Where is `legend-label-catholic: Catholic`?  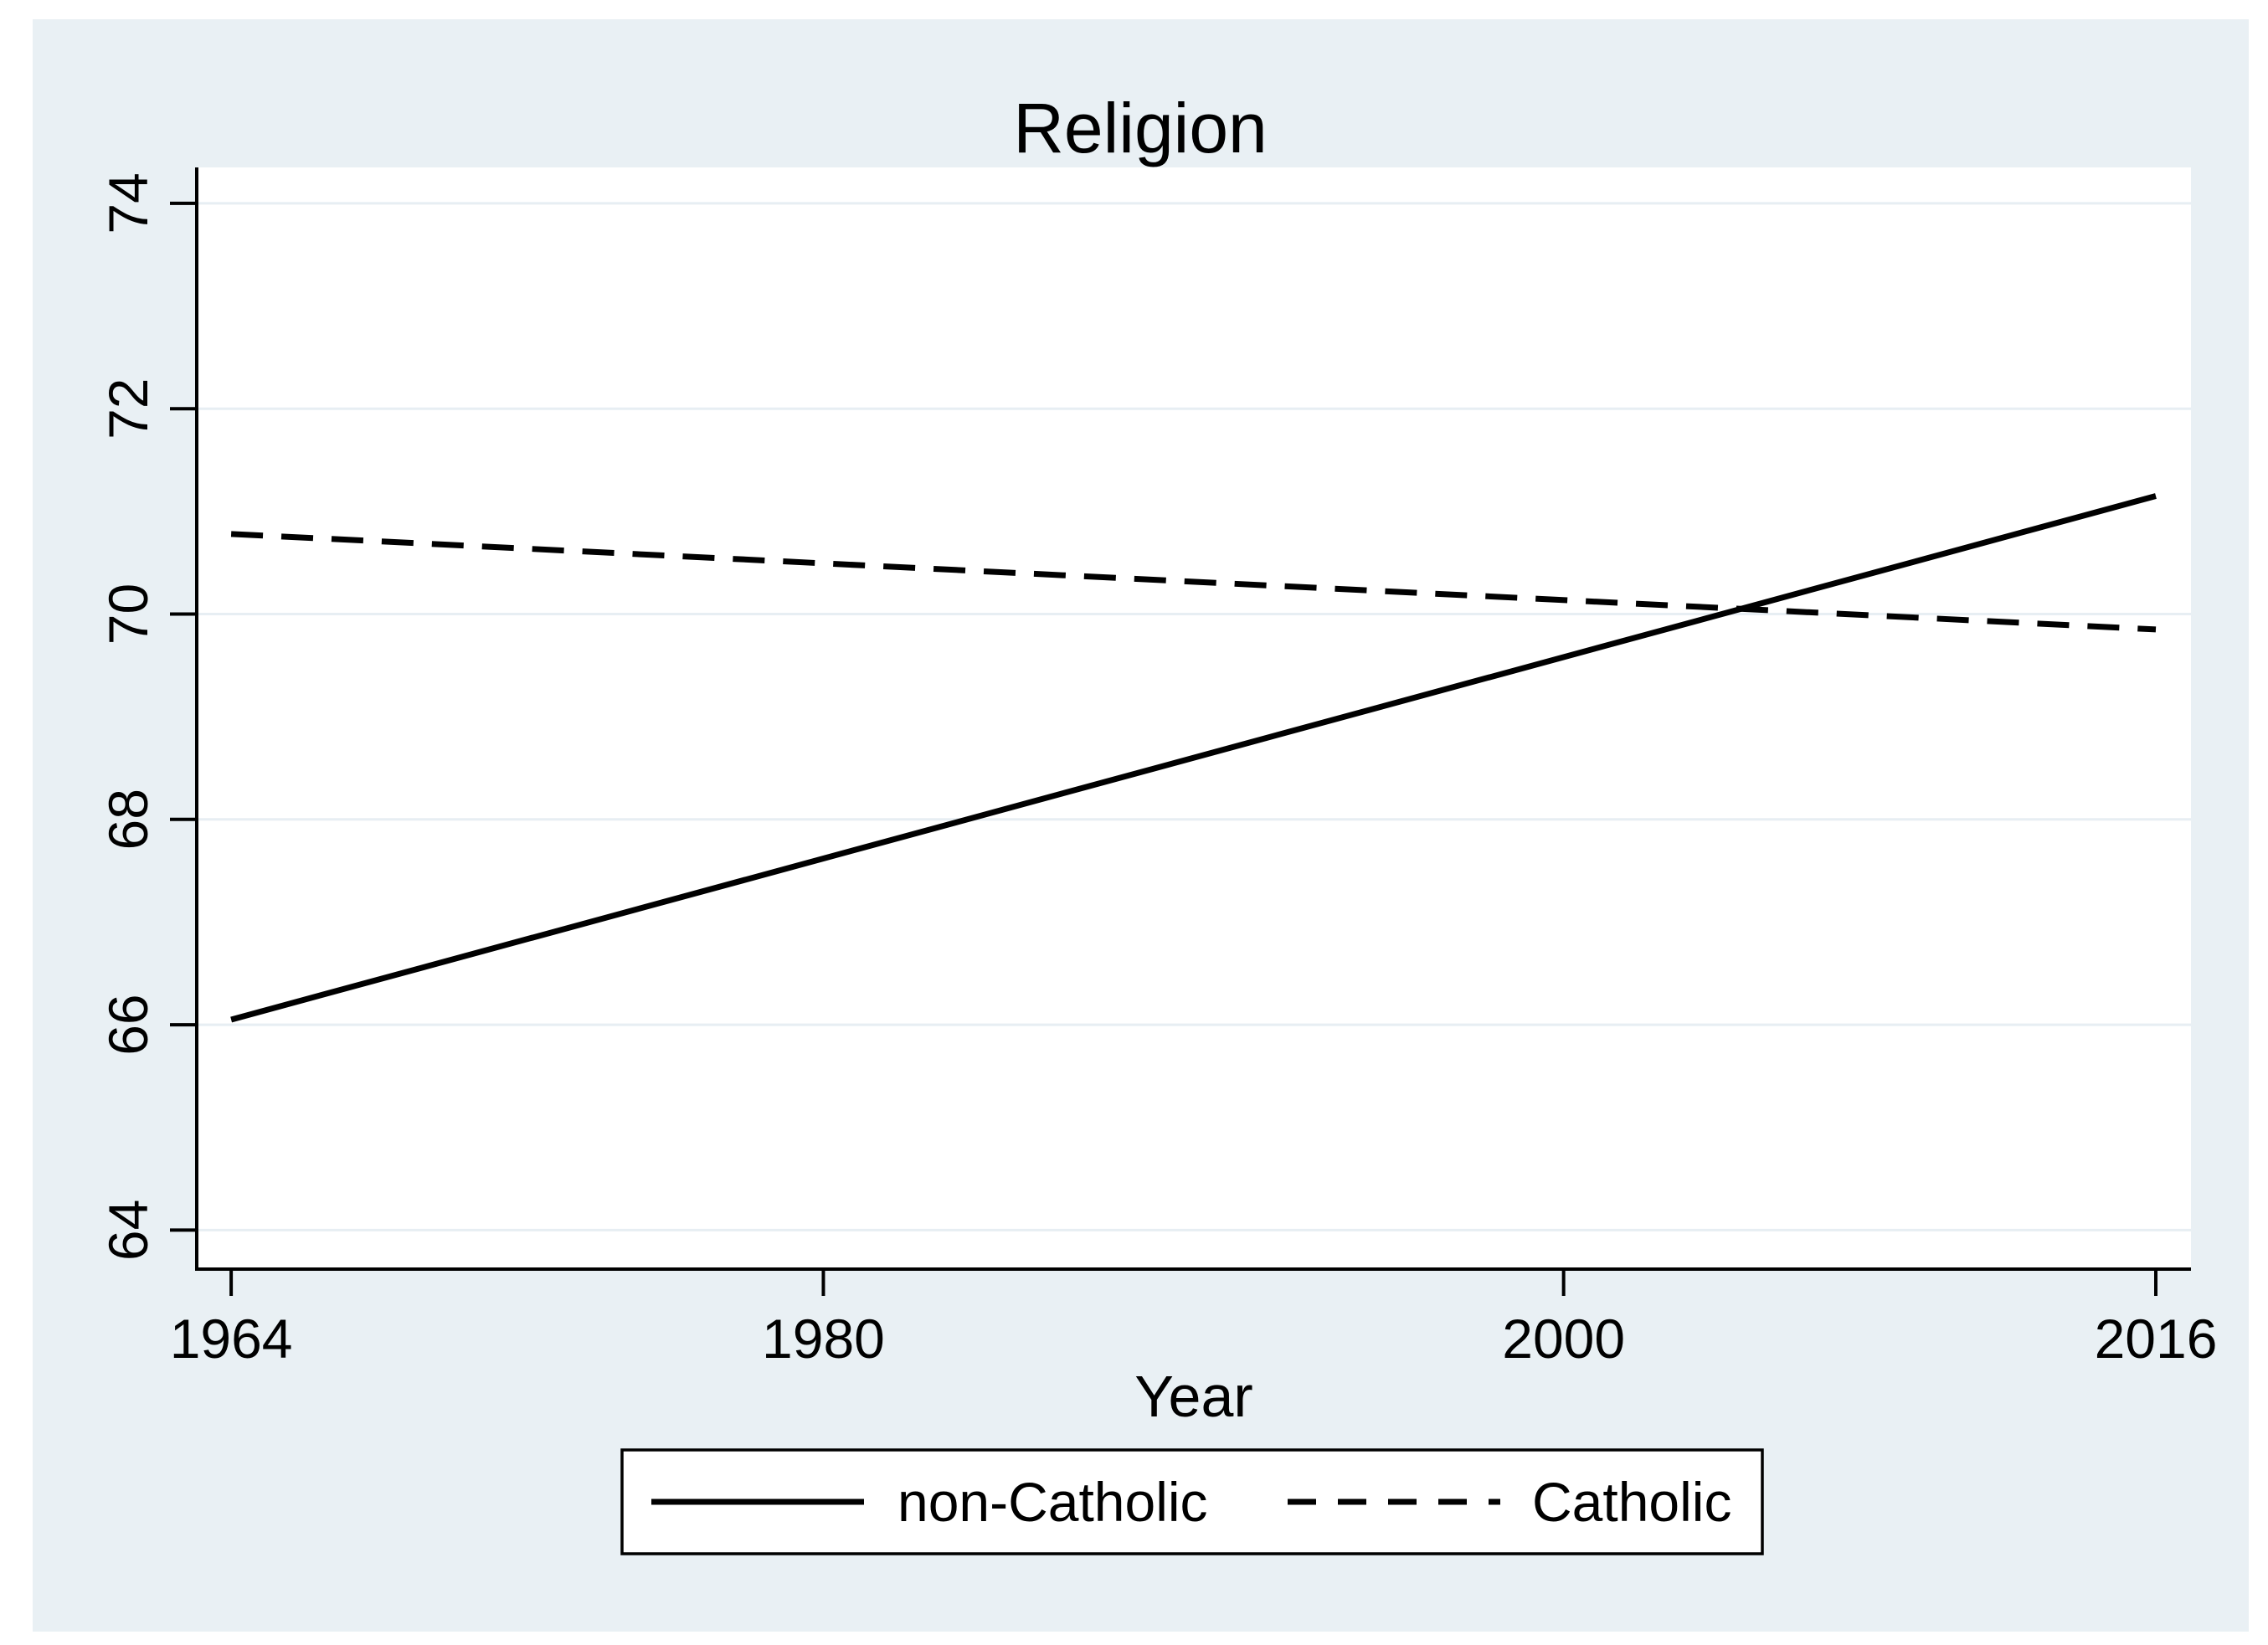
legend-label-catholic: Catholic is located at coordinates (1631, 1502).